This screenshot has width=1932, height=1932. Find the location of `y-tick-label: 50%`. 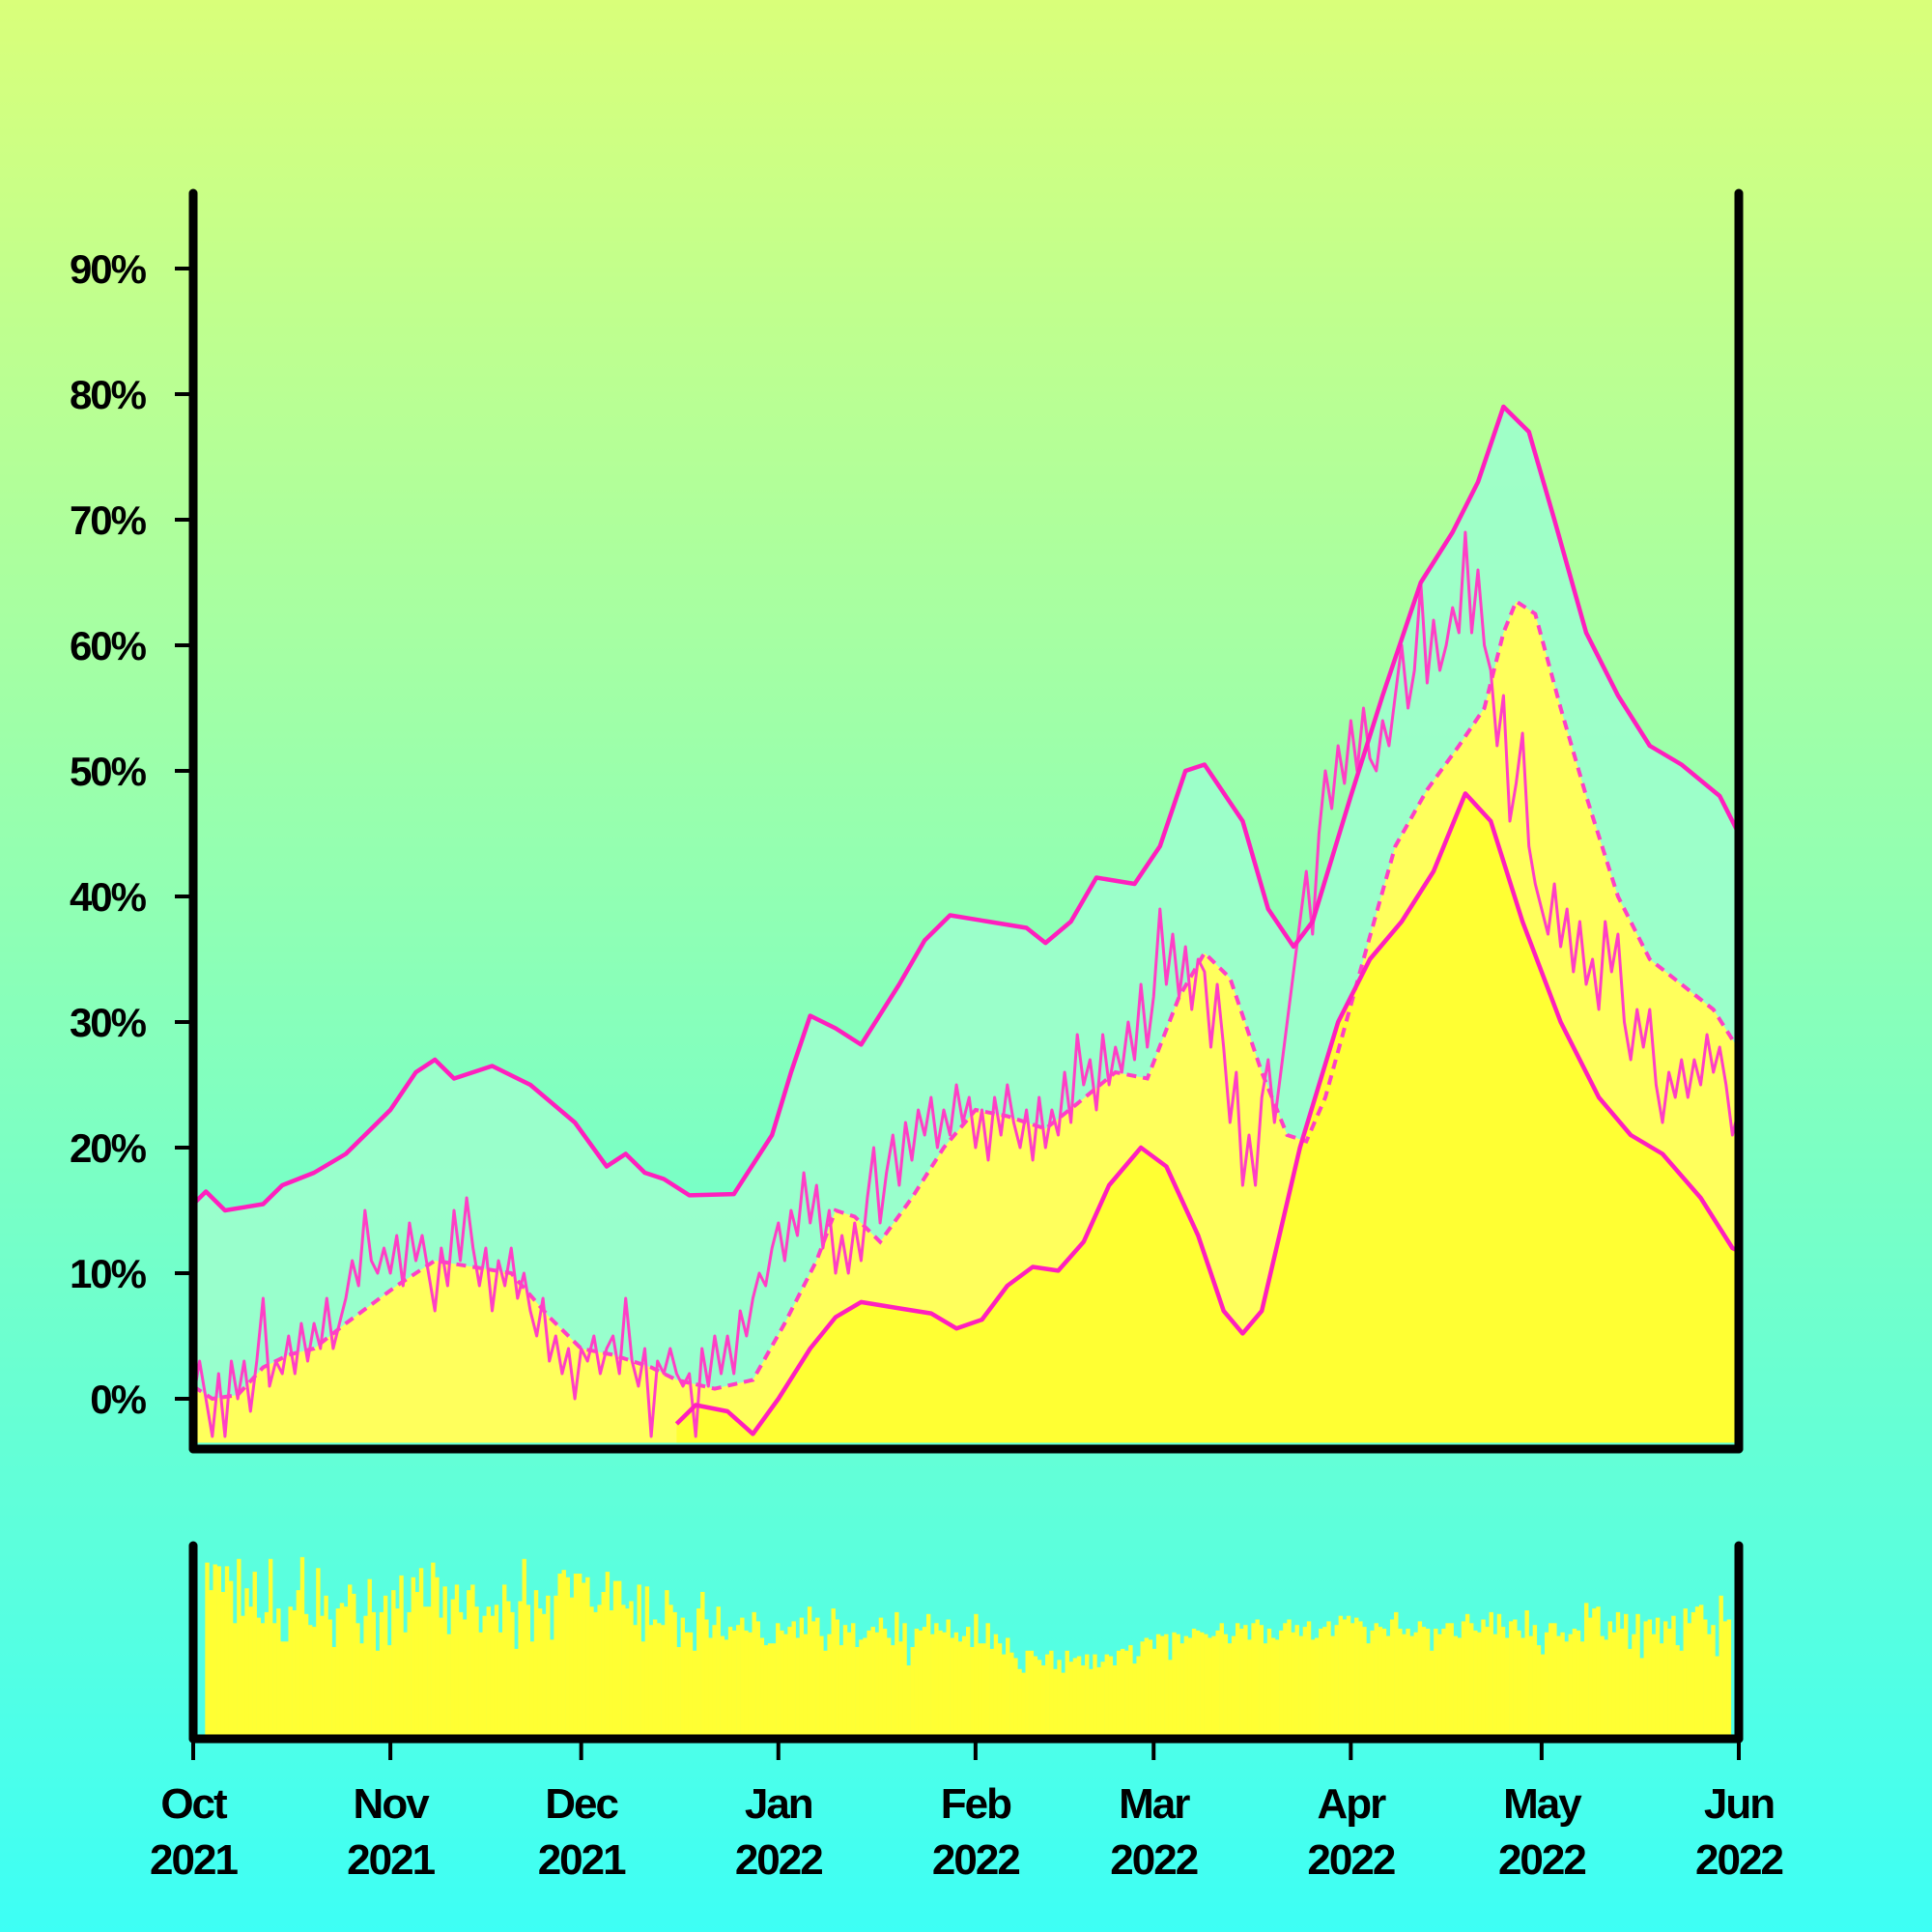

y-tick-label: 50% is located at coordinates (108, 771).